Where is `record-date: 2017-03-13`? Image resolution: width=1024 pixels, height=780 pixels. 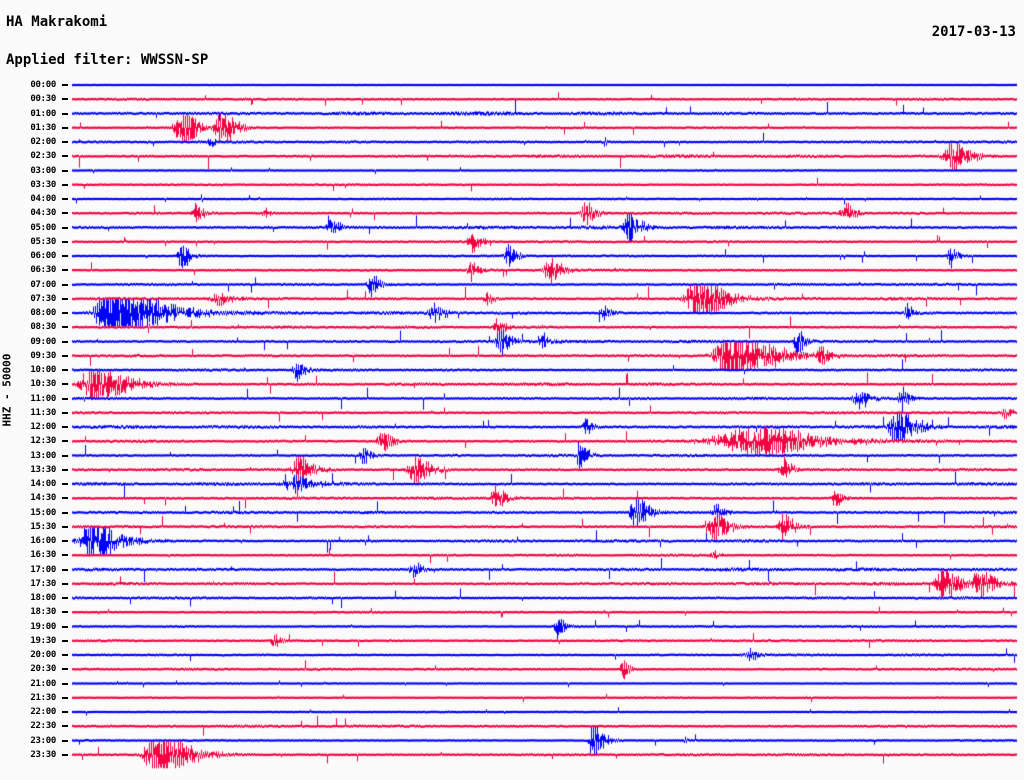 record-date: 2017-03-13 is located at coordinates (973, 32).